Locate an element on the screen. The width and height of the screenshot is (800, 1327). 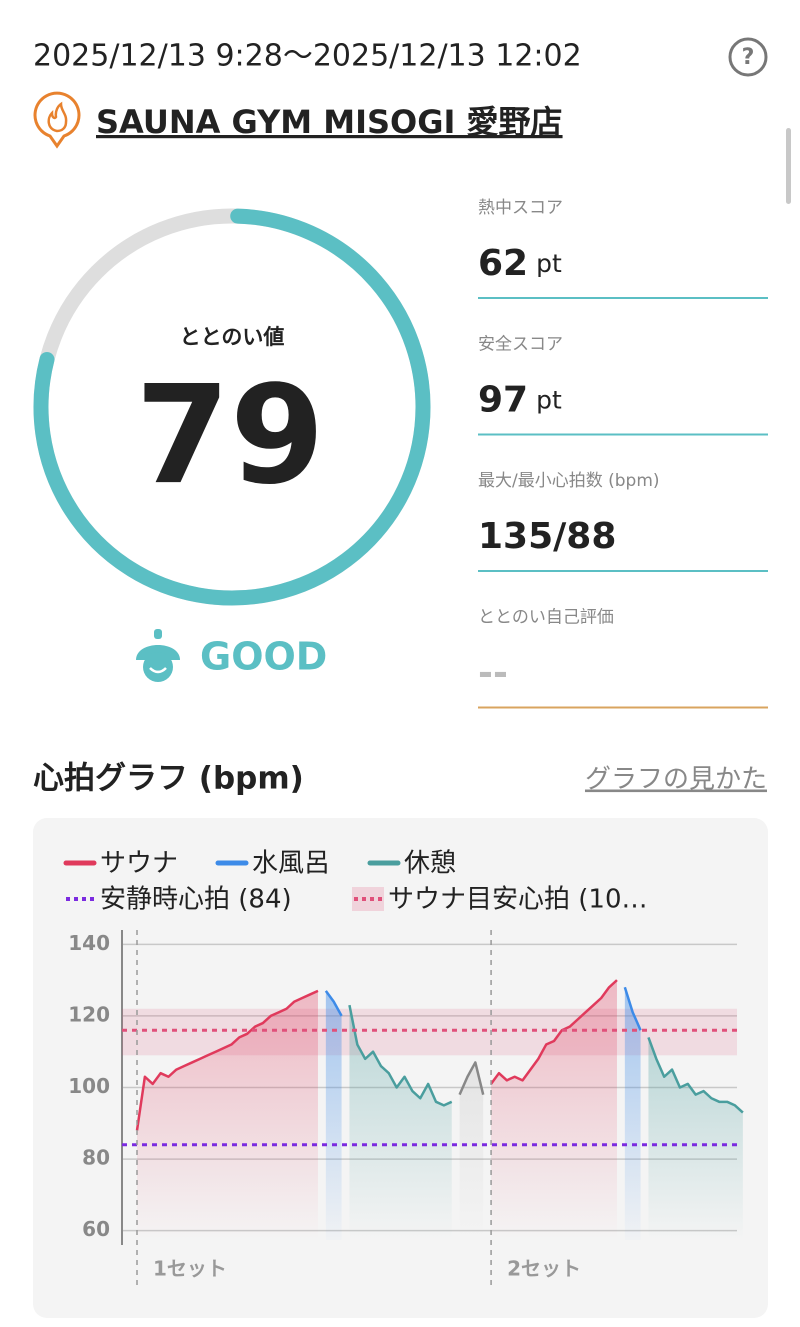
stat-number: 135/88 is located at coordinates (547, 536).